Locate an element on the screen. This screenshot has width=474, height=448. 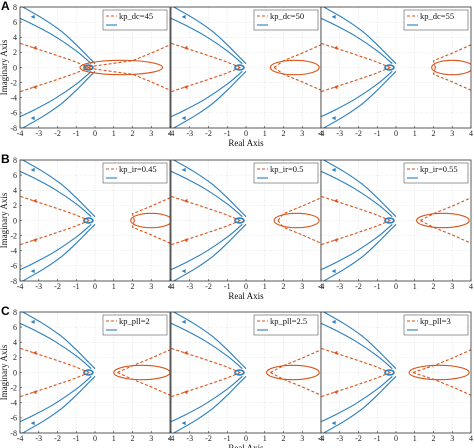
subplot-C-1: -4 -3 -2 -1 0 1 2 3 4 -8 -6 -4 -2 0 2 4 6 8 kp_pll=2 is located at coordinates (91, 375).